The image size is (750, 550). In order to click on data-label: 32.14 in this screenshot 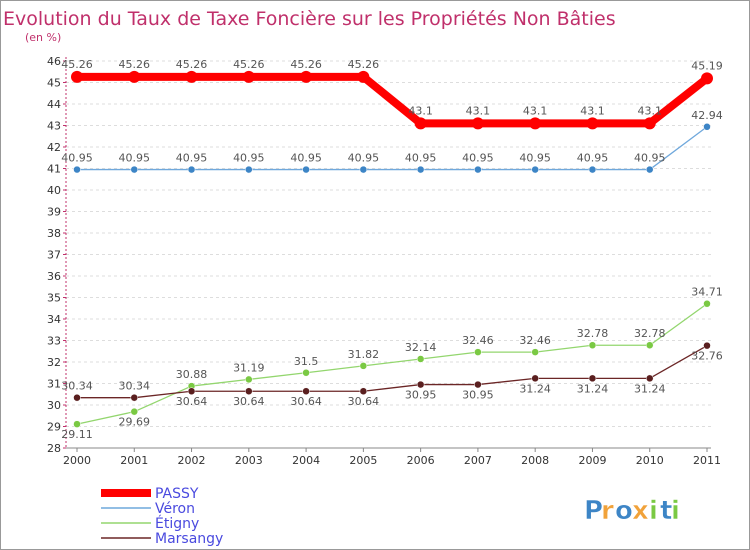, I will do `click(421, 347)`.